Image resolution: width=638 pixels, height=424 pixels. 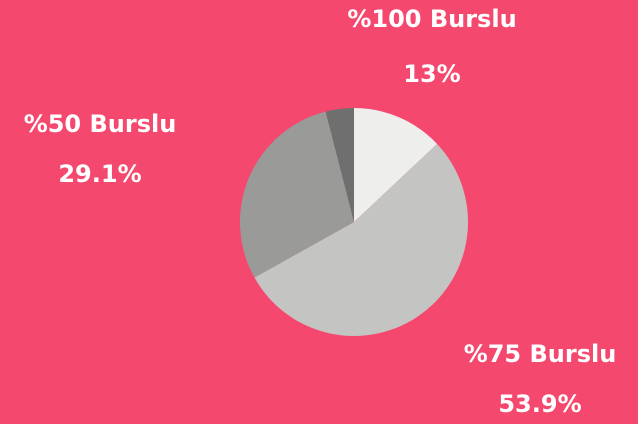 What do you see at coordinates (540, 354) in the screenshot?
I see `slice-label: %75 Burslu` at bounding box center [540, 354].